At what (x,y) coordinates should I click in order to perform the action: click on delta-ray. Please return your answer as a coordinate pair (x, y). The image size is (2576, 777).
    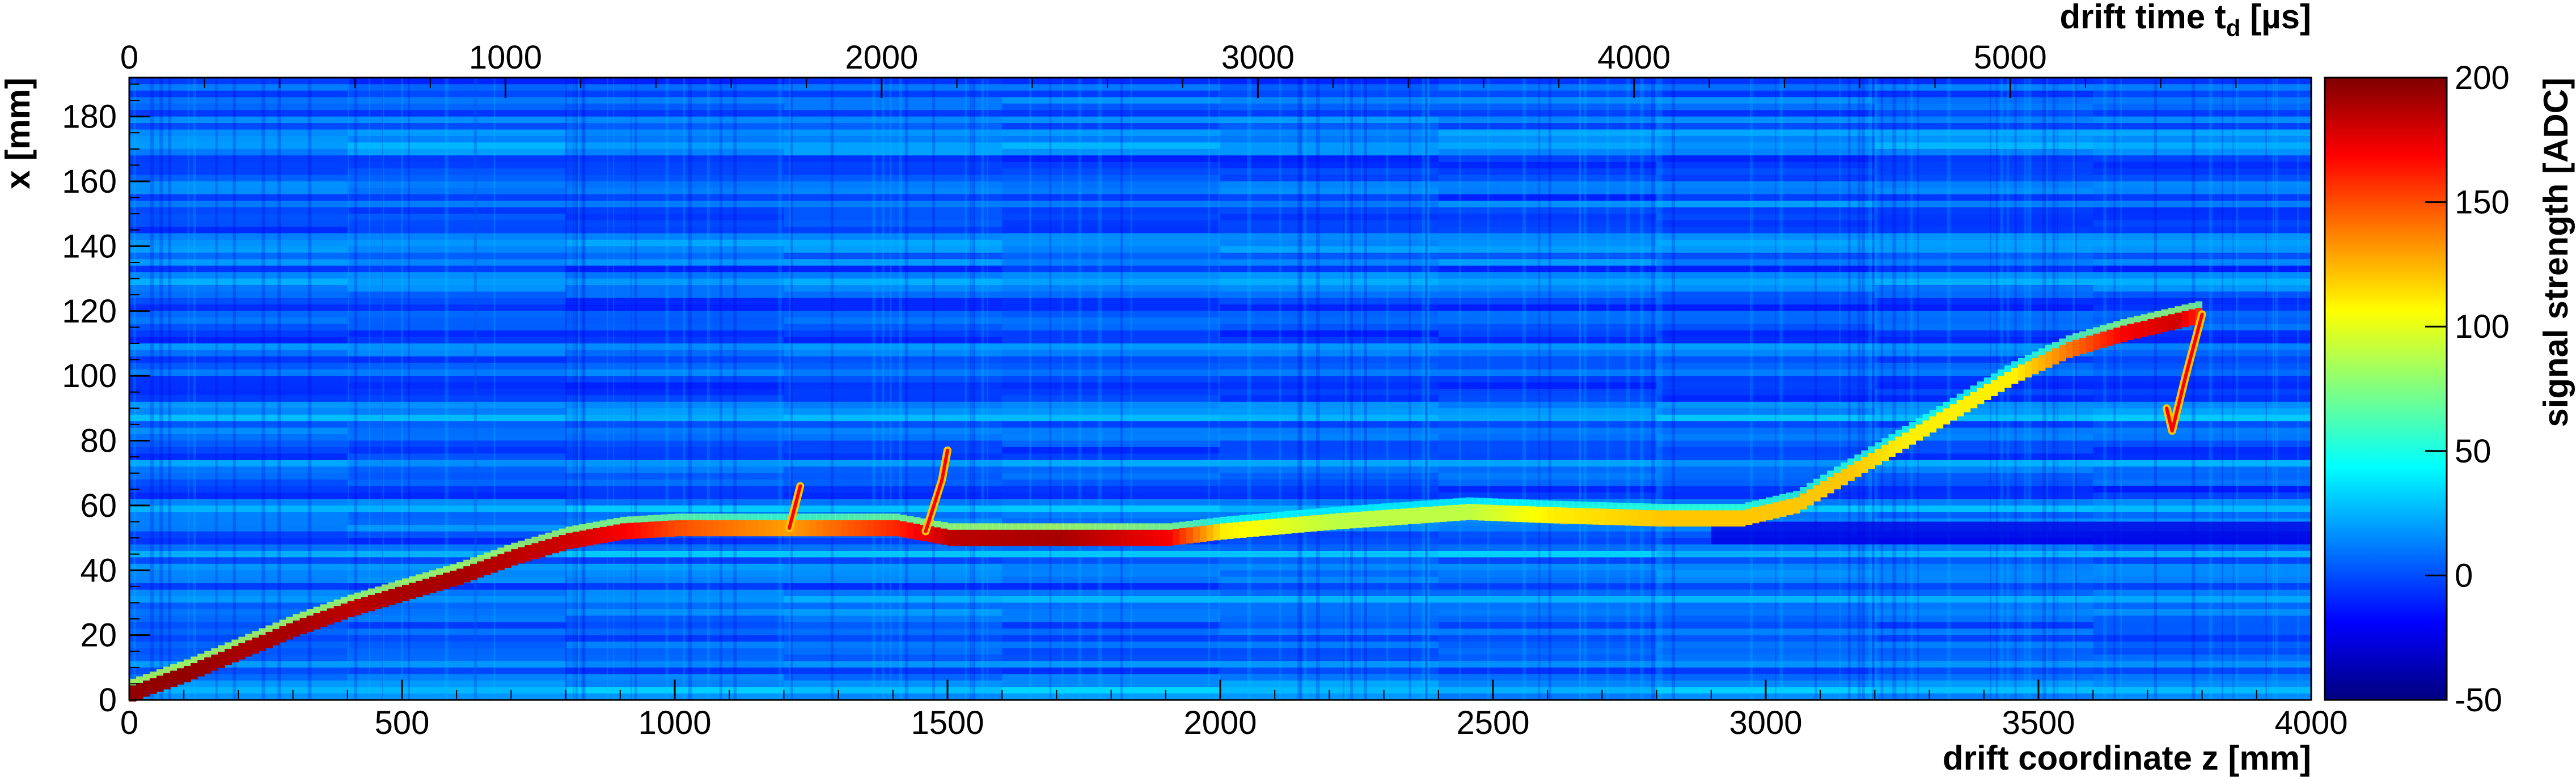
    Looking at the image, I should click on (2184, 372).